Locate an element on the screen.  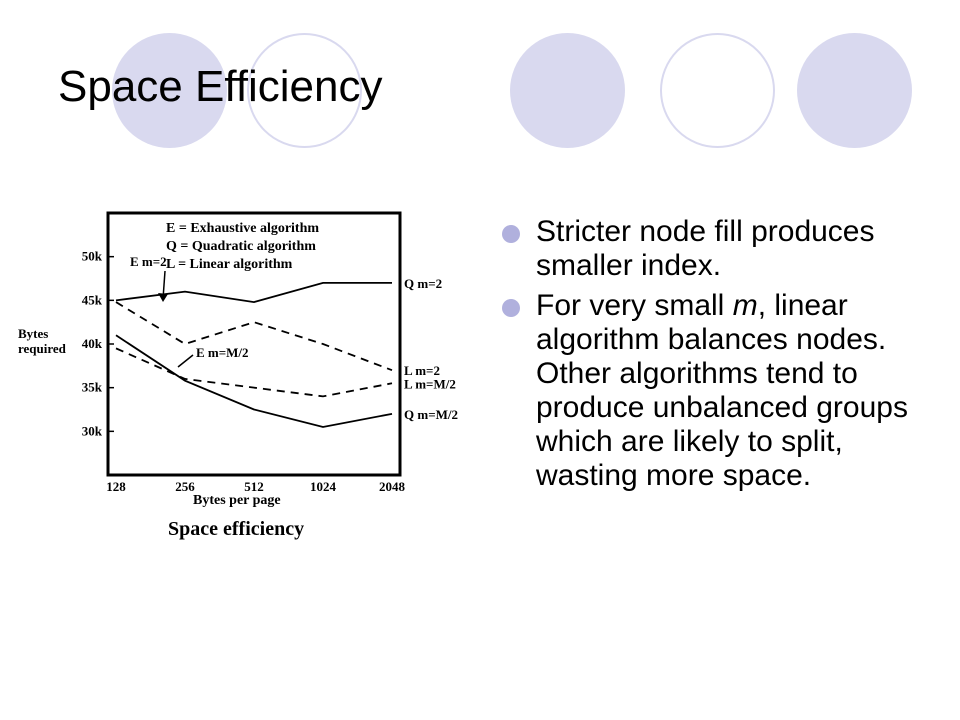
x-tick-label: 2048 is located at coordinates (392, 486).